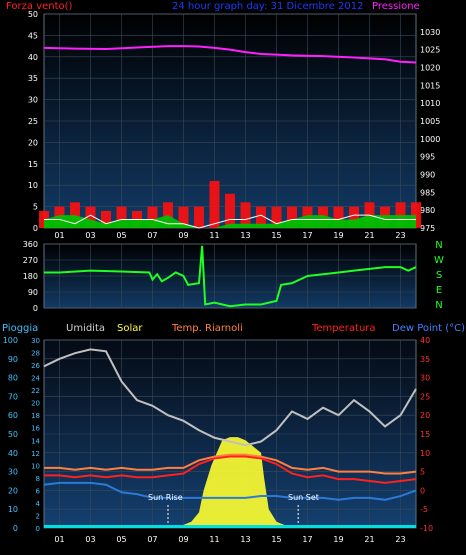 This screenshot has height=555, width=466. Describe the element at coordinates (38, 479) in the screenshot. I see `inner-tick-label: 8` at that location.